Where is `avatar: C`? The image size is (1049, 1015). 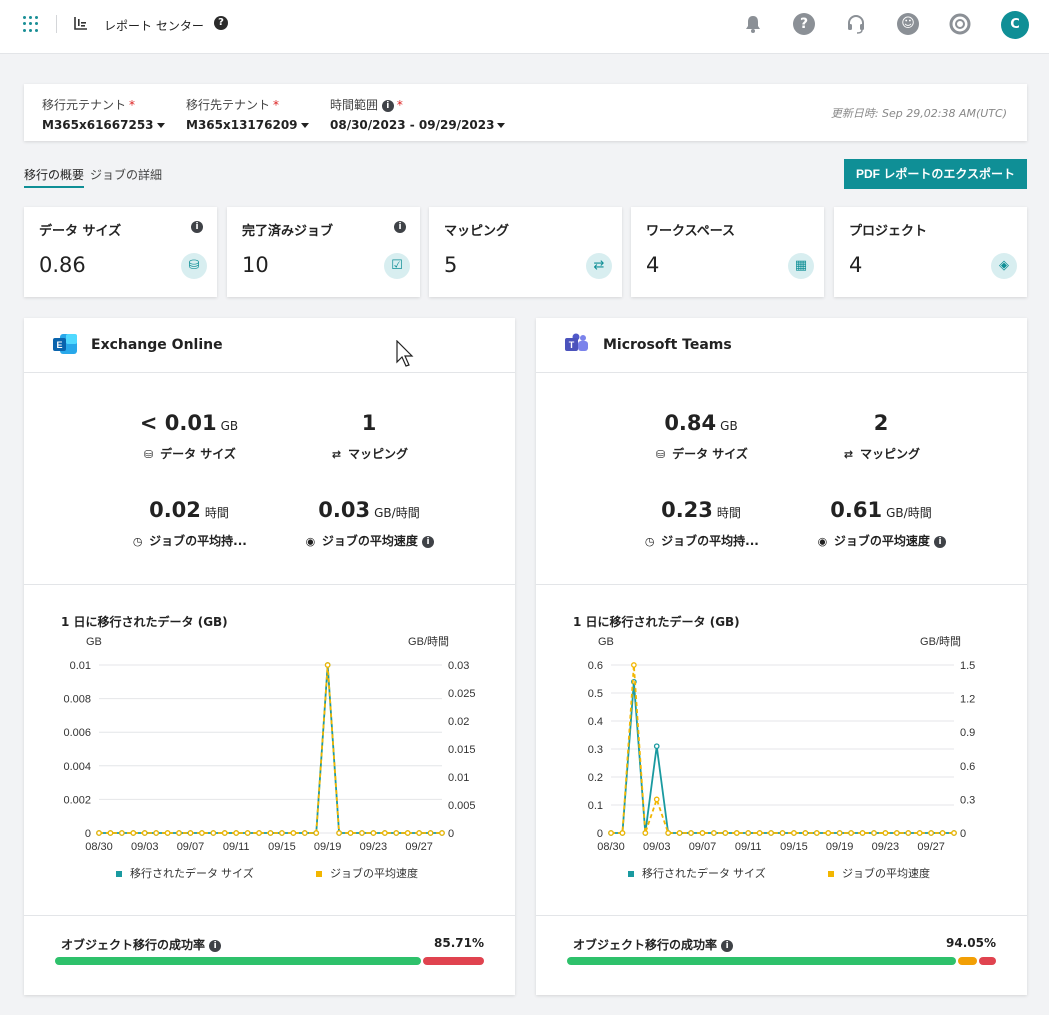 avatar: C is located at coordinates (1015, 25).